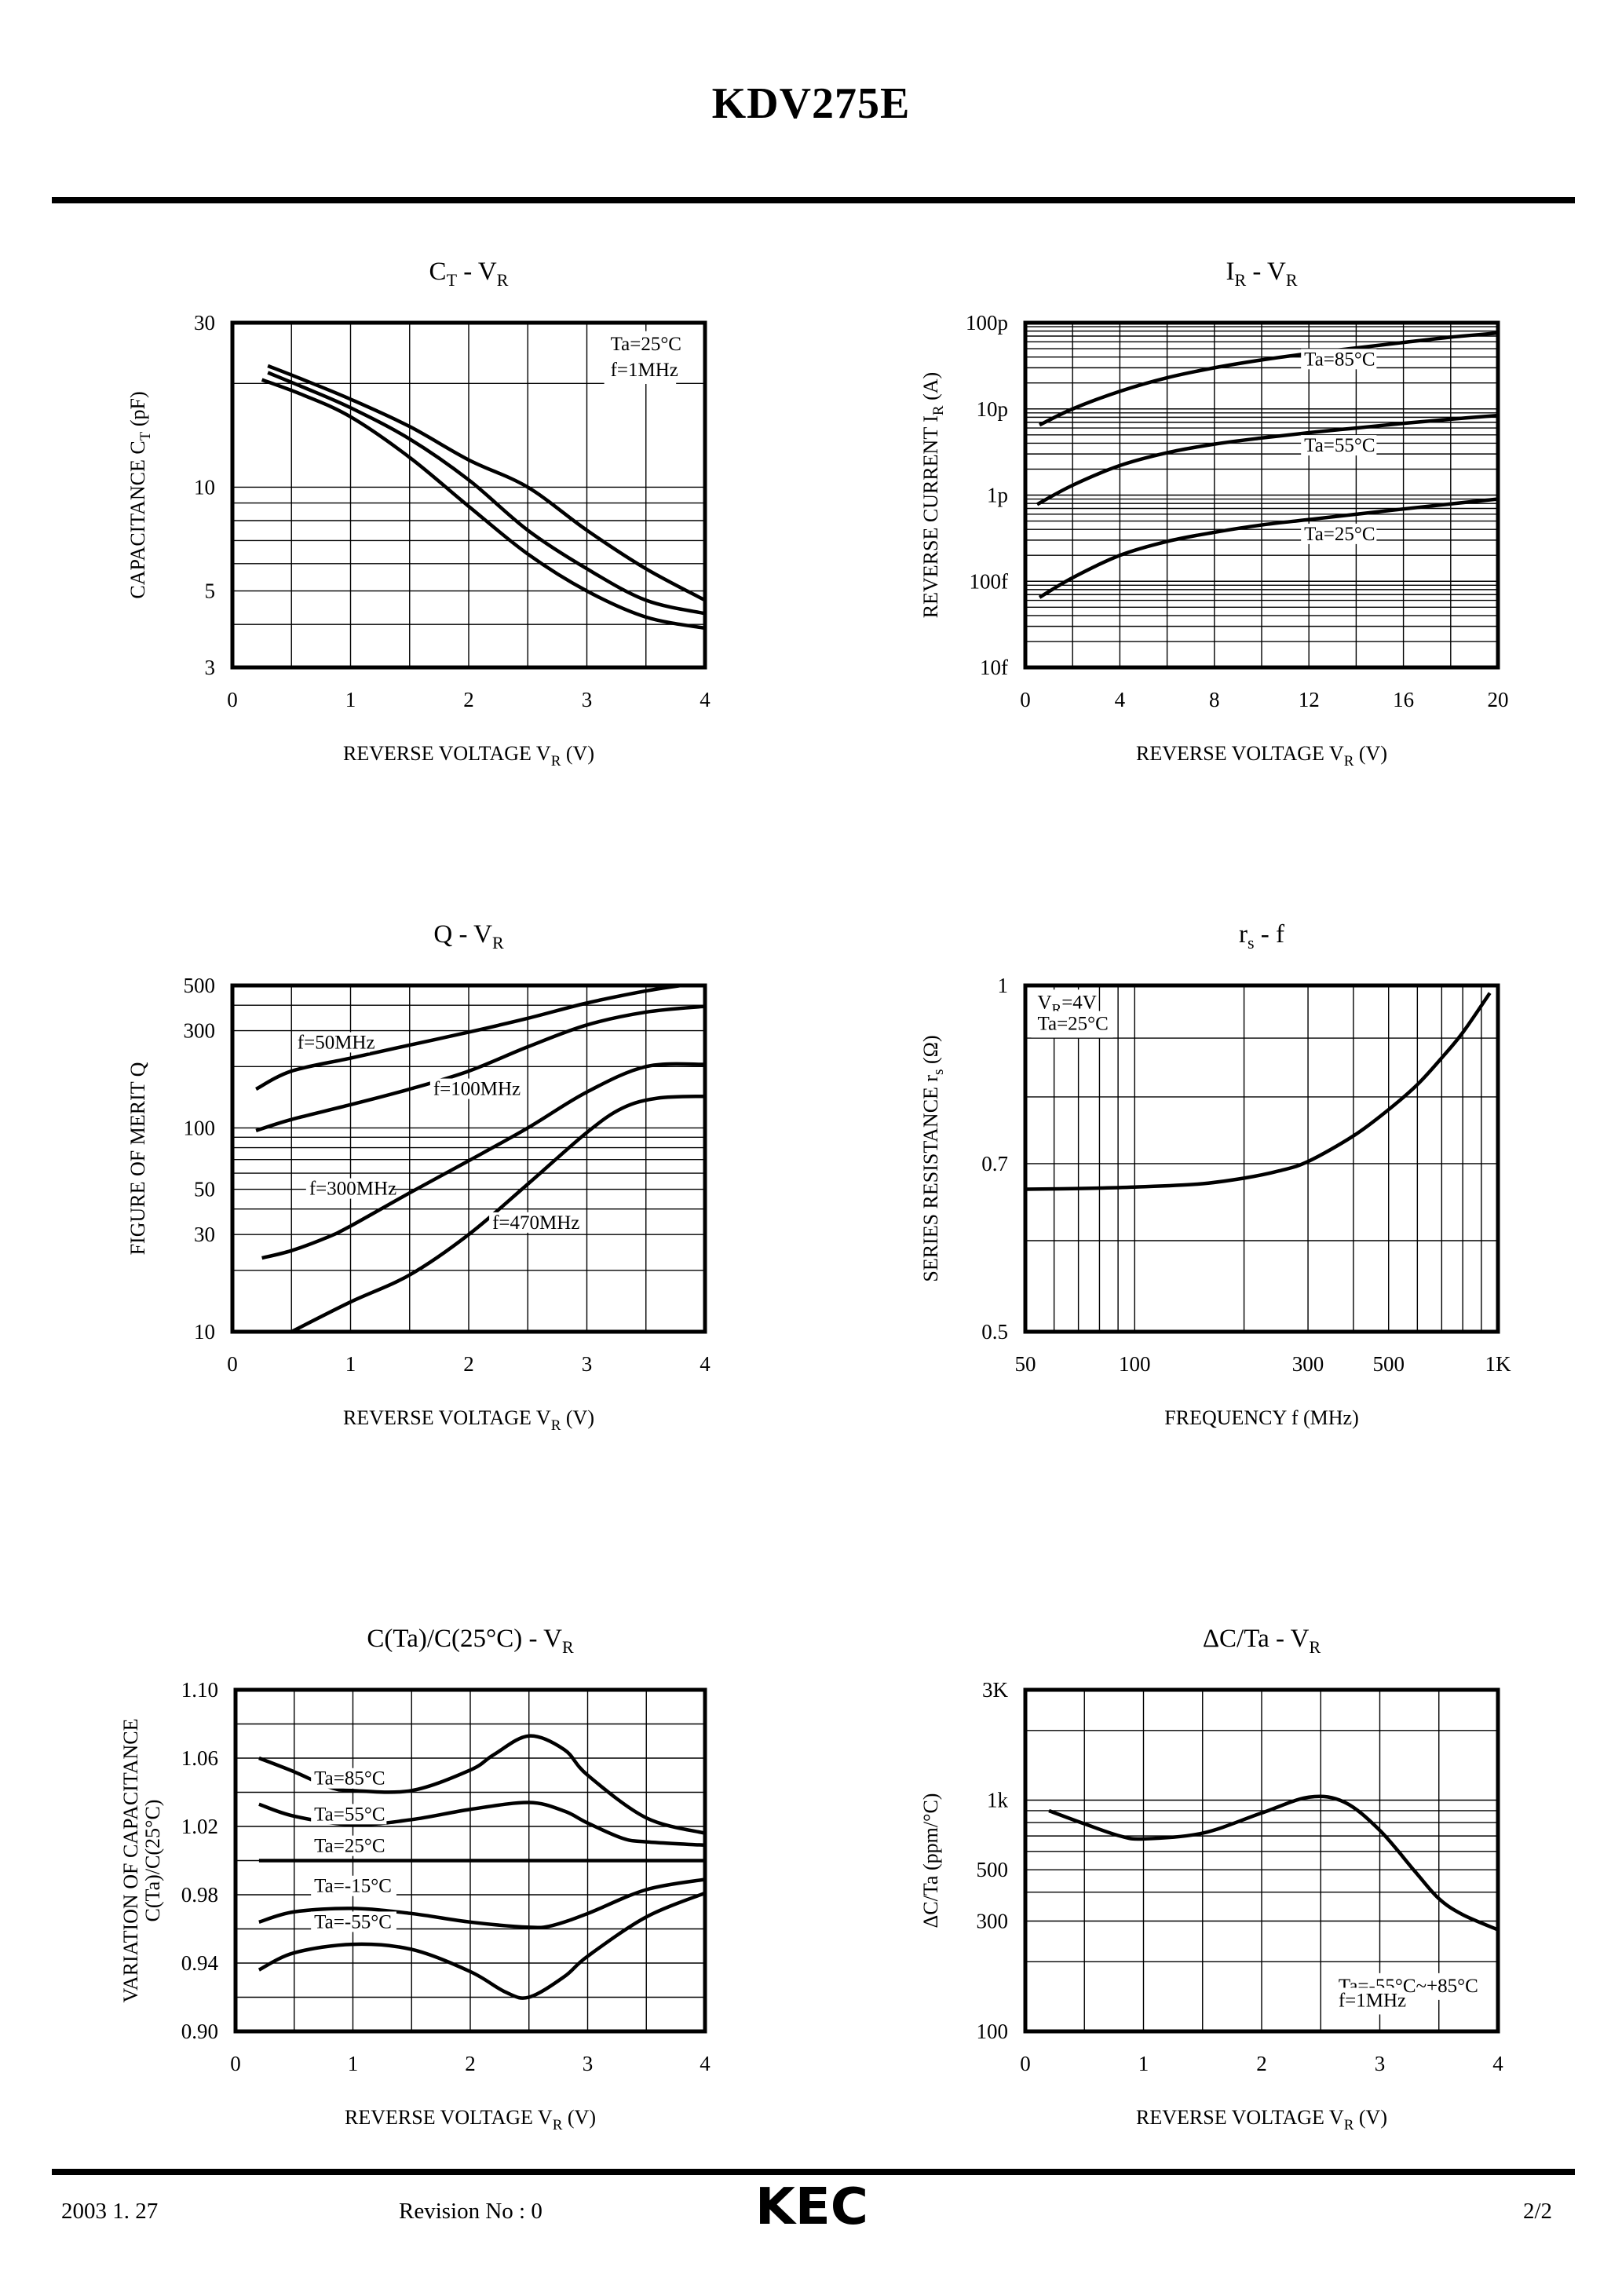  What do you see at coordinates (998, 1801) in the screenshot?
I see `y-tick-label: 1k` at bounding box center [998, 1801].